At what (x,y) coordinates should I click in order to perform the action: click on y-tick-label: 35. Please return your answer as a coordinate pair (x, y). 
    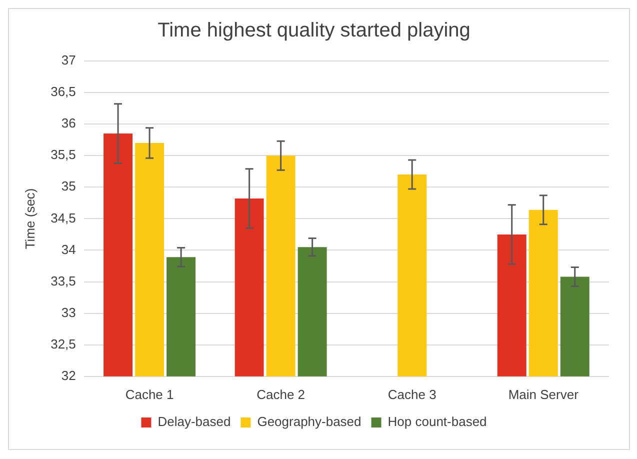
    Looking at the image, I should click on (68, 186).